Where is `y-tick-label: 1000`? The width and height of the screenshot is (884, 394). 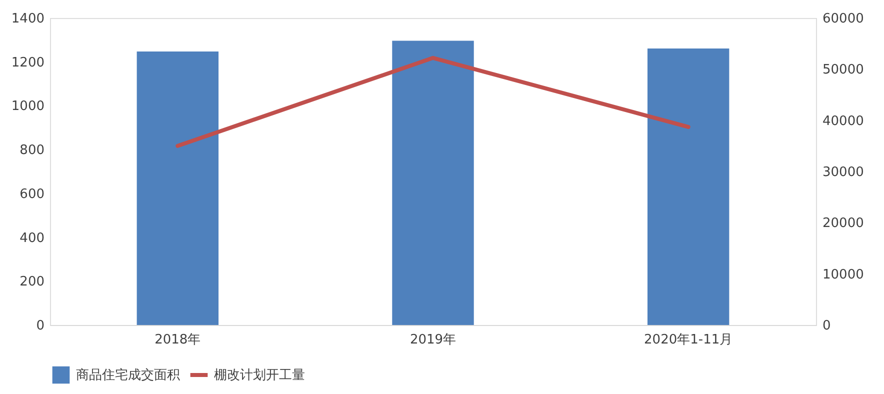
y-tick-label: 1000 is located at coordinates (27, 106).